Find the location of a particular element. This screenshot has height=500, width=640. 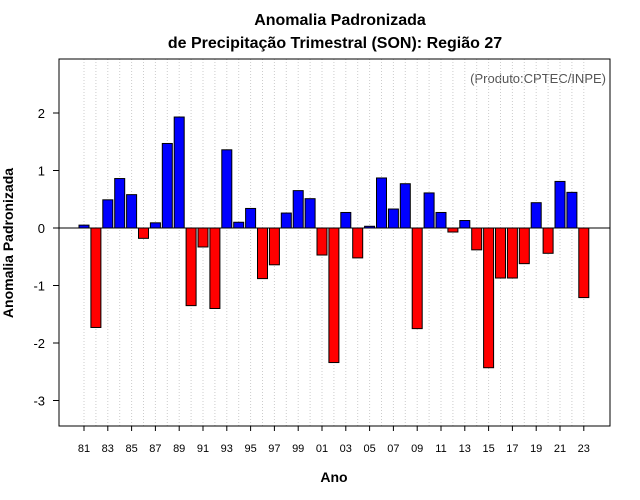

x-tick-label: 87 is located at coordinates (155, 449).